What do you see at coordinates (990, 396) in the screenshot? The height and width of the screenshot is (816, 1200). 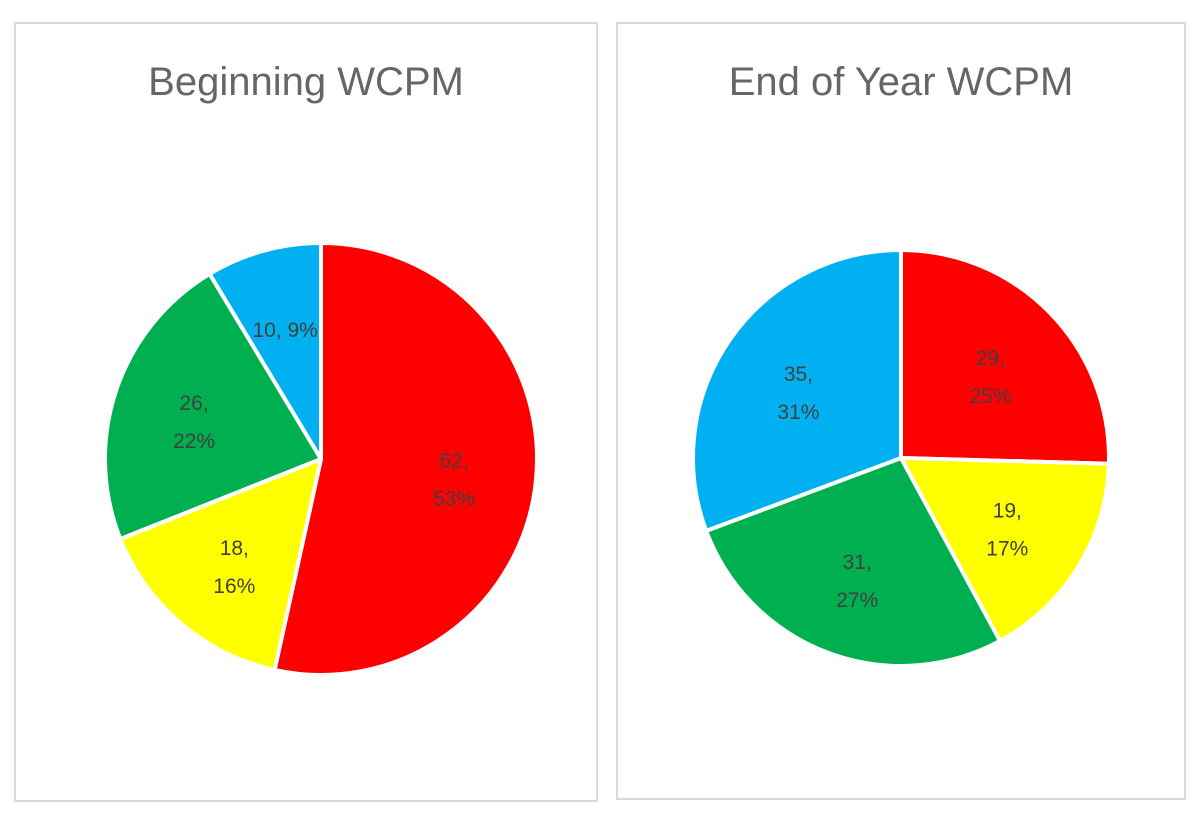 I see `slice-label-line-2: 25%` at bounding box center [990, 396].